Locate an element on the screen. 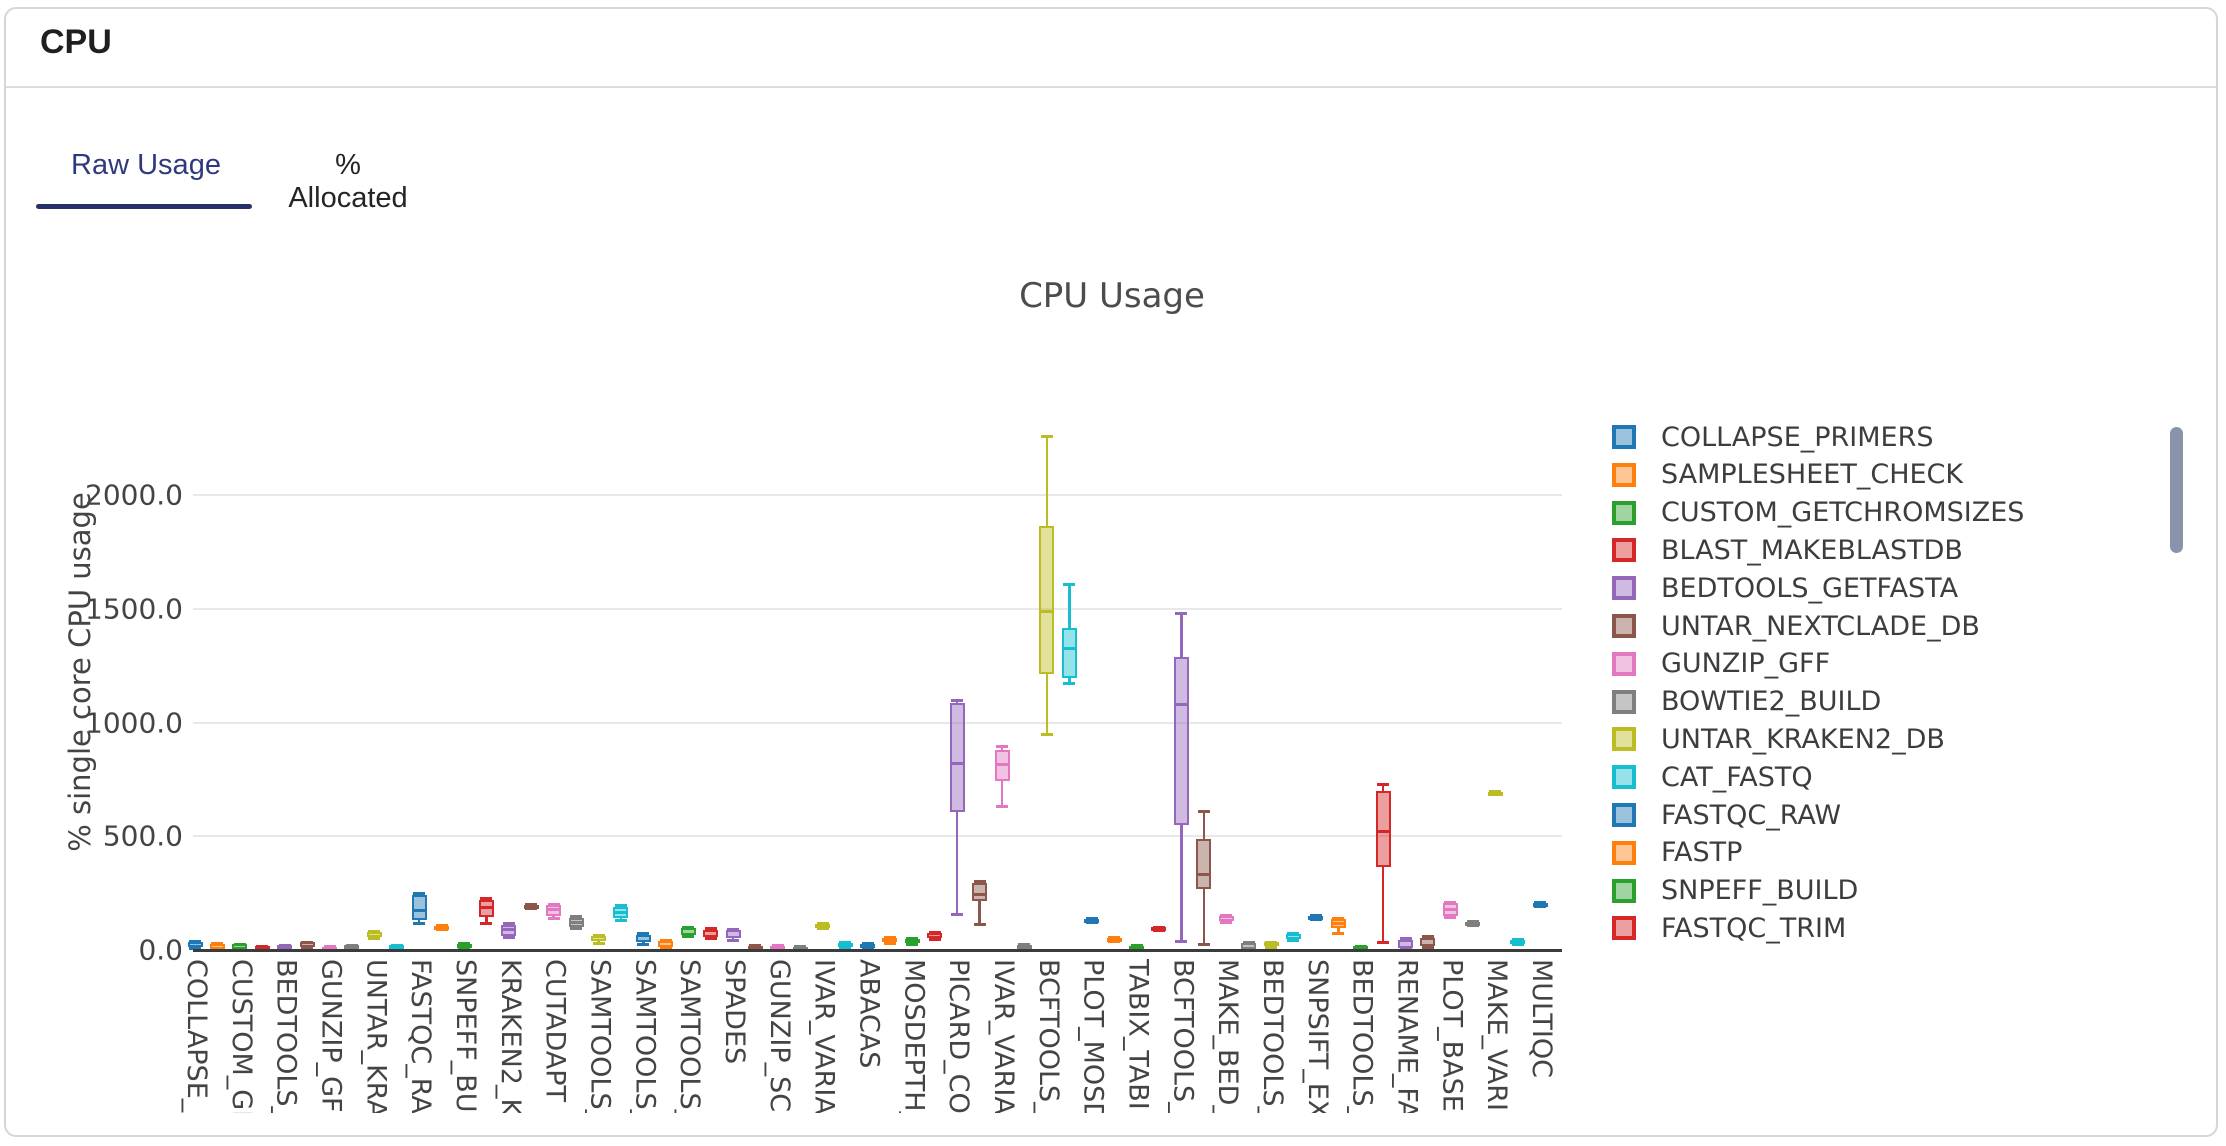 The image size is (2226, 1146). legend-item: SAMPLESHEET_CHECK is located at coordinates (1787, 475).